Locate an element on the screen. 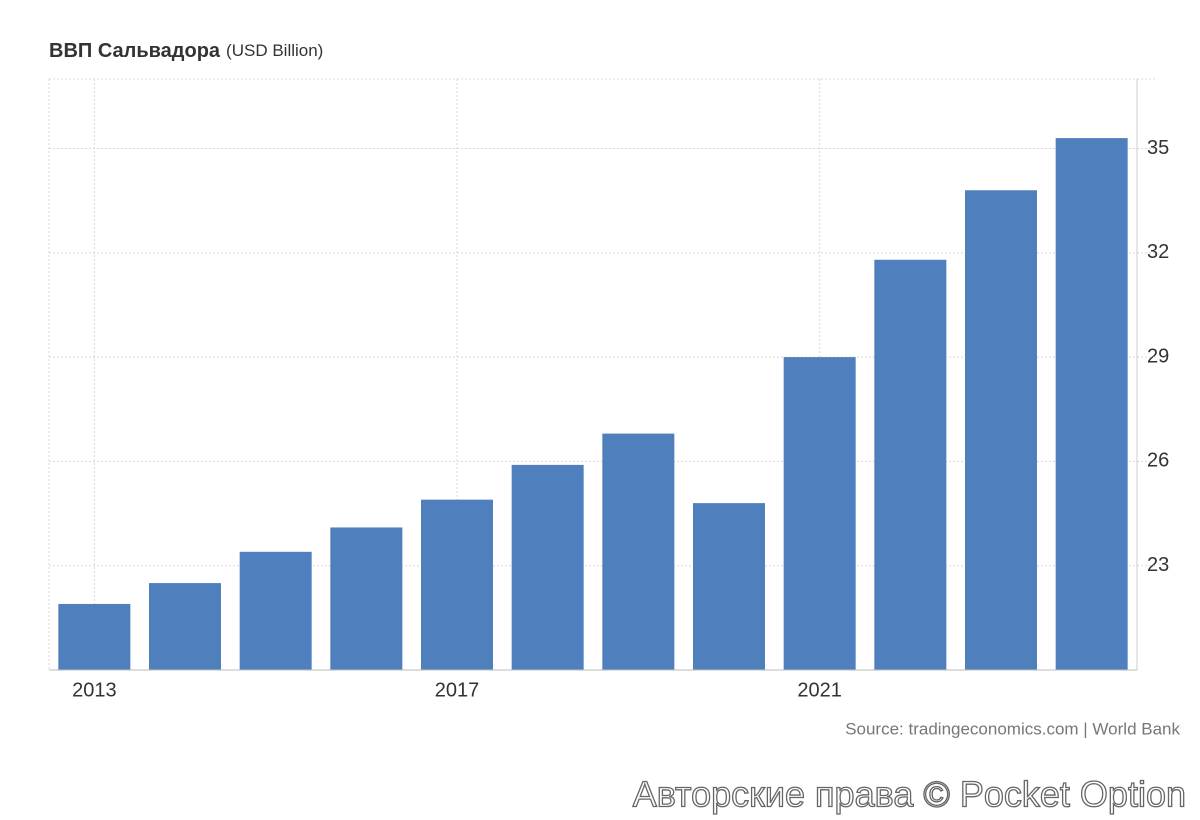  y-tick-label: 35 is located at coordinates (1158, 148).